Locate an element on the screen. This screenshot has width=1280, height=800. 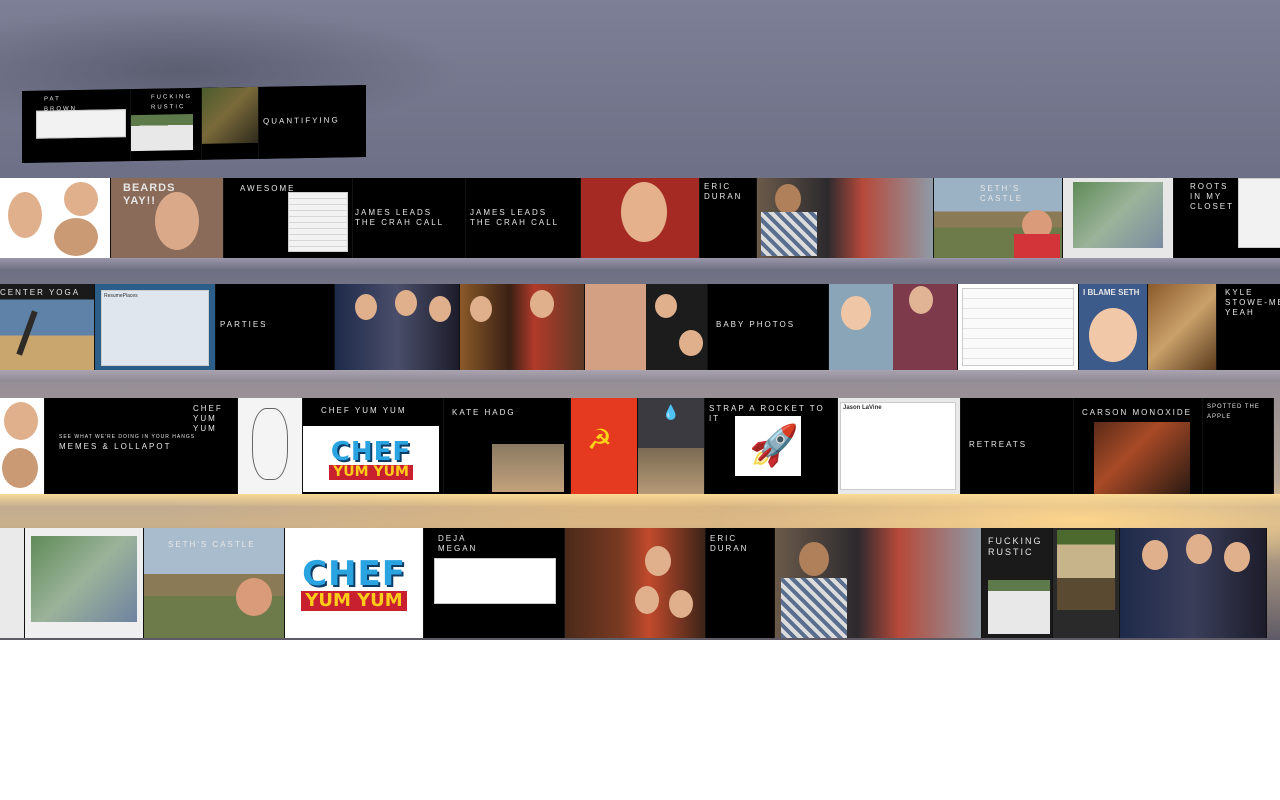
tile-tattoo-photo is located at coordinates (646, 327).